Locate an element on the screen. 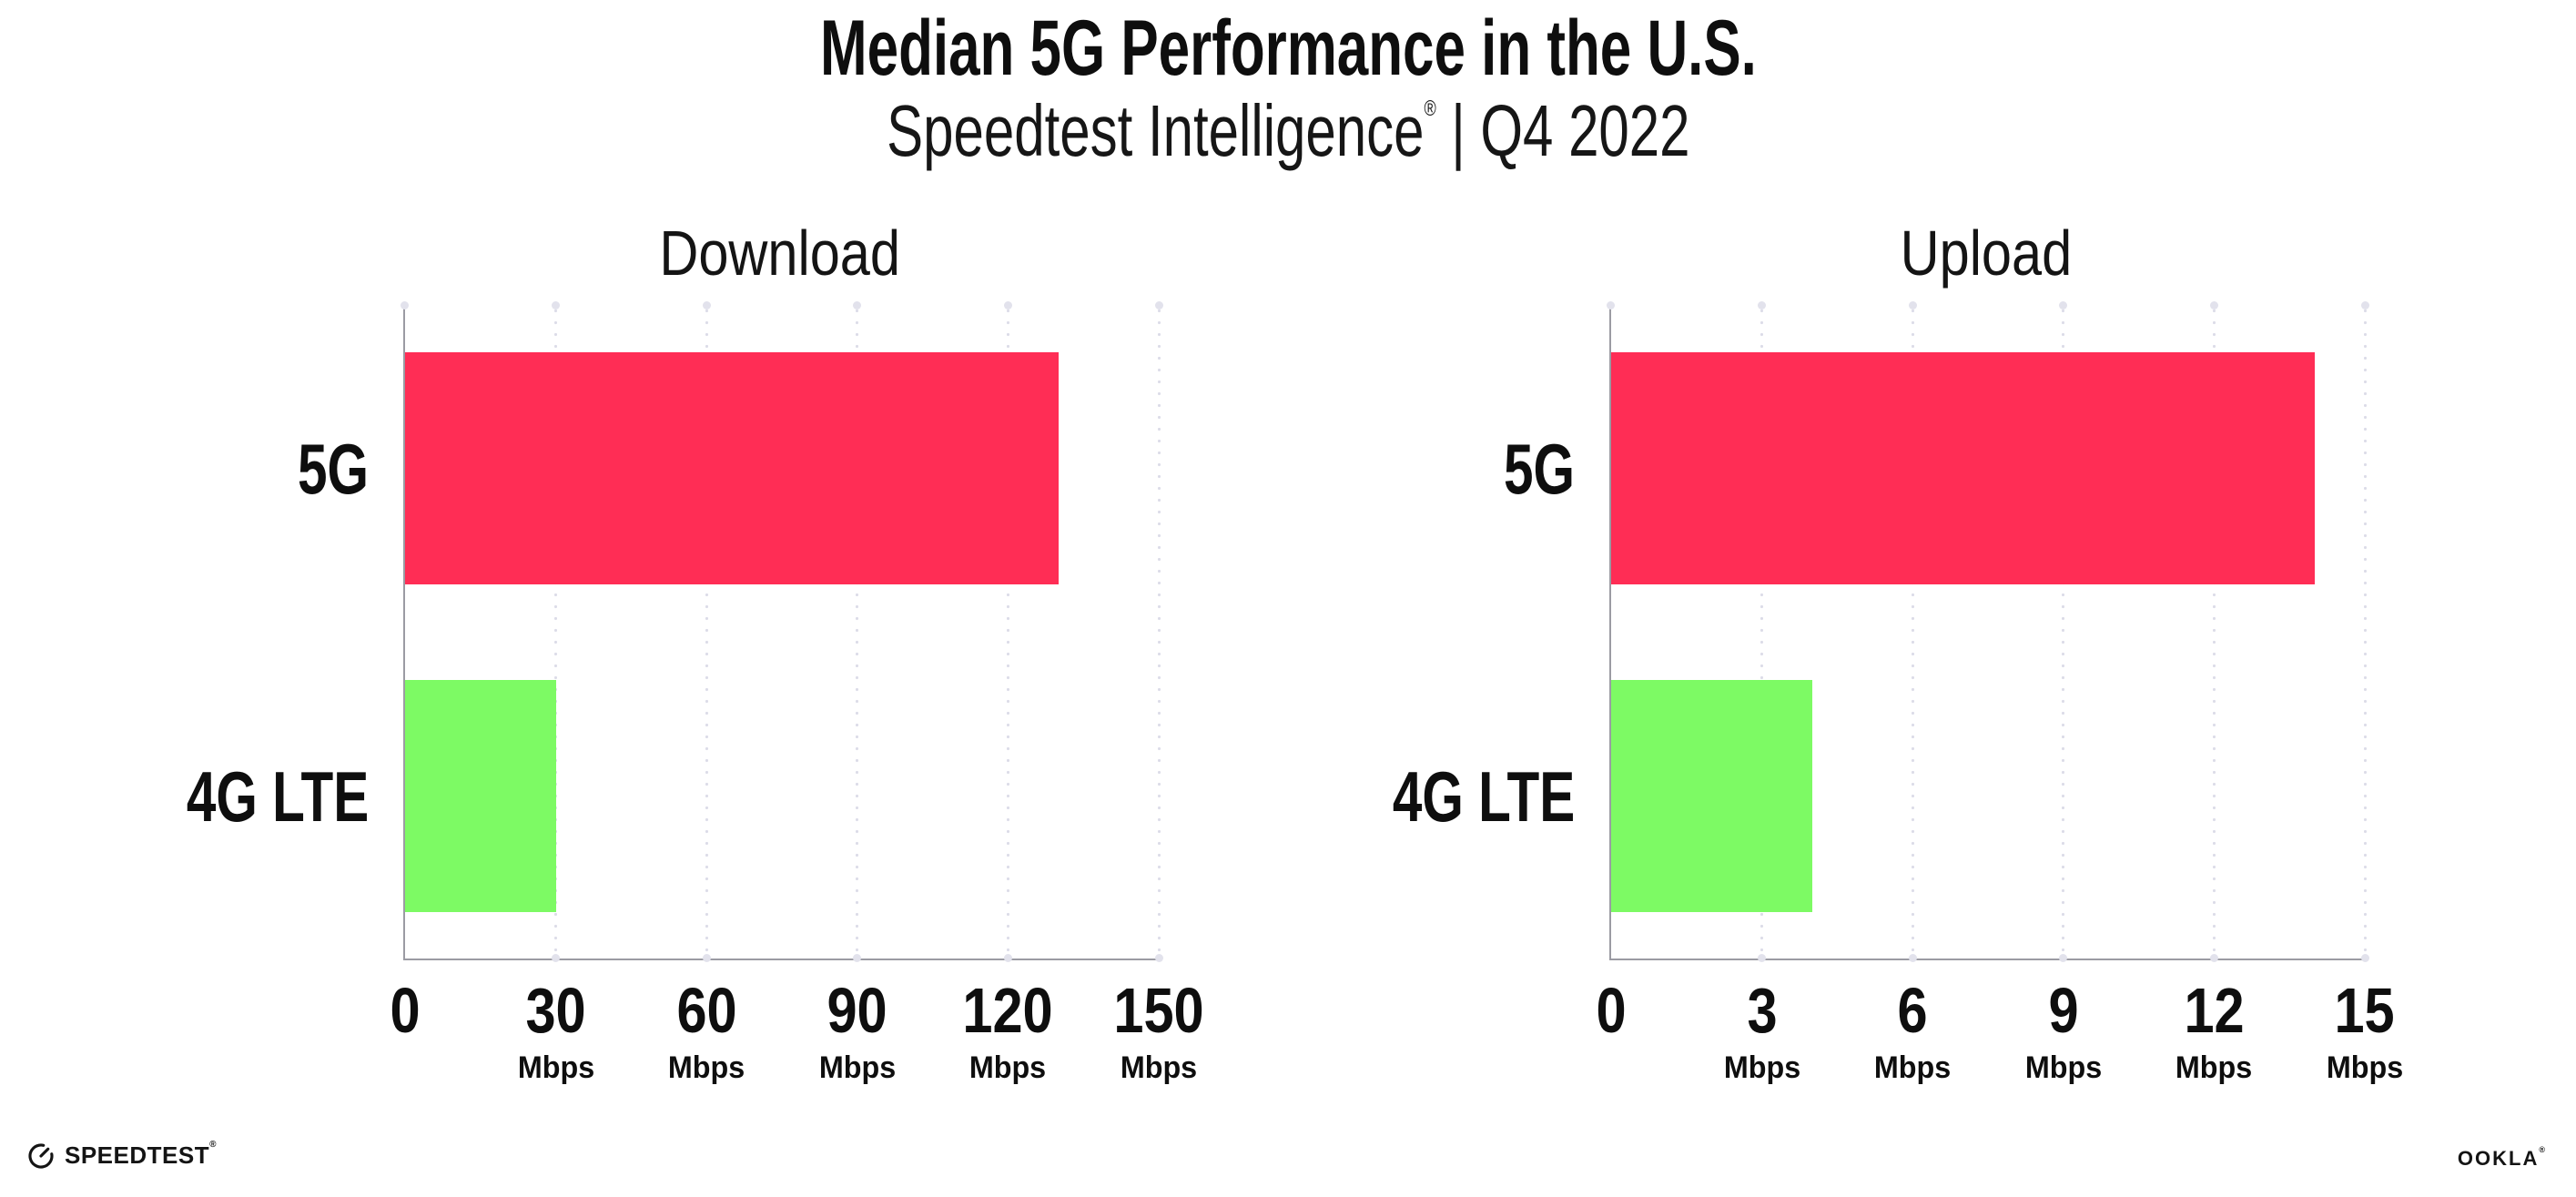  upload-tick-unit-15: Mbps is located at coordinates (2365, 1067).